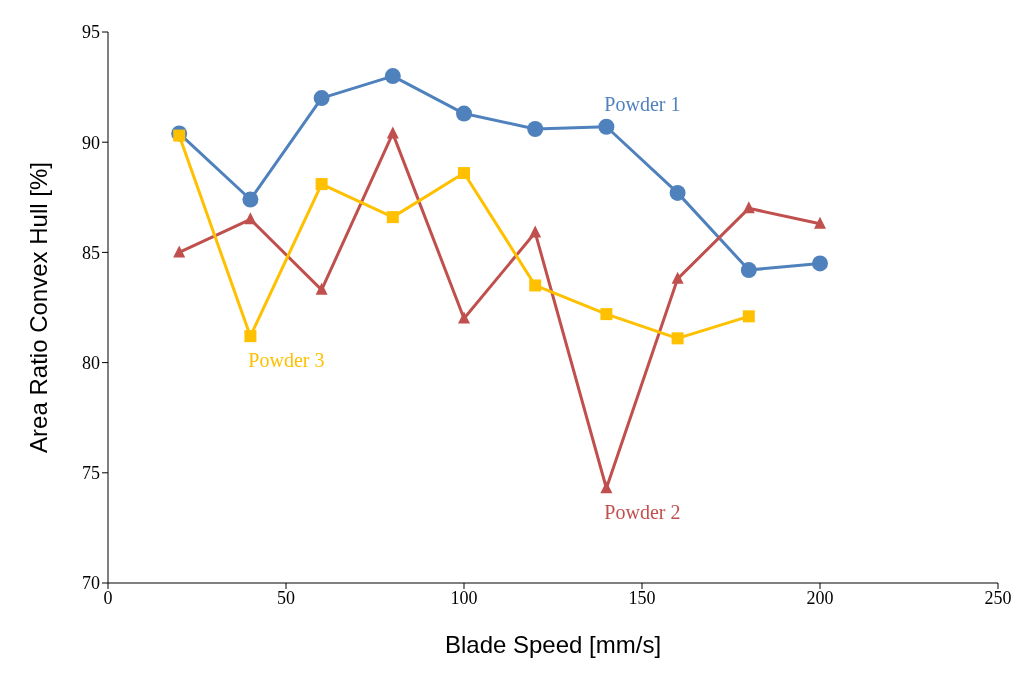  Describe the element at coordinates (91, 142) in the screenshot. I see `y-tick-label: 90` at that location.